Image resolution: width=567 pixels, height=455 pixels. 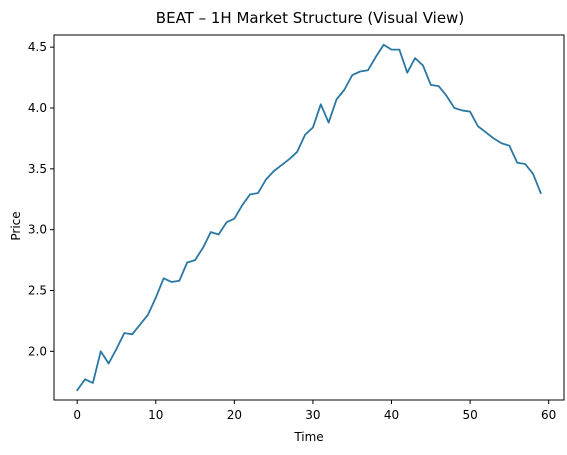 What do you see at coordinates (469, 415) in the screenshot?
I see `x-tick-label: 50` at bounding box center [469, 415].